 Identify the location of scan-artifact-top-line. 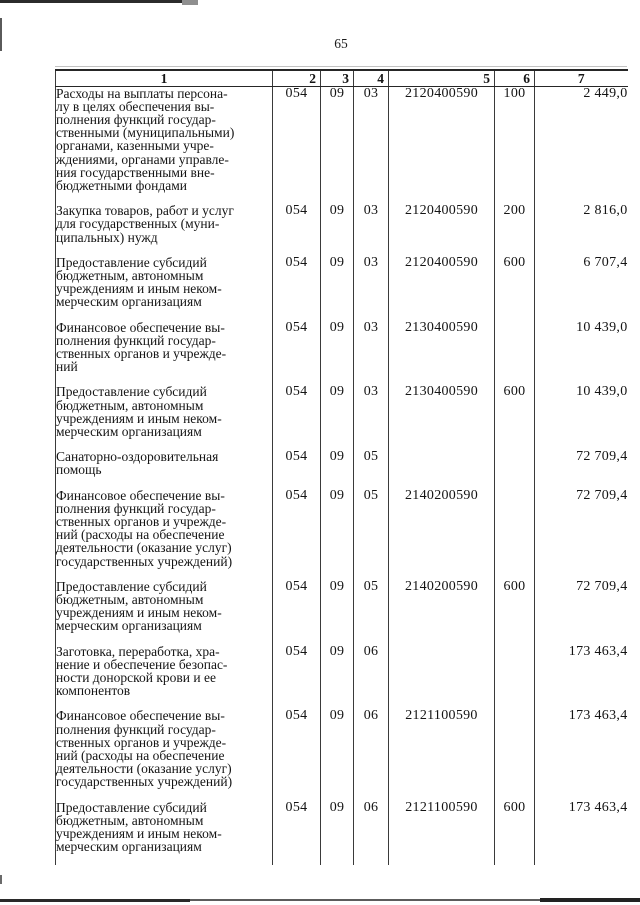
(98, 1).